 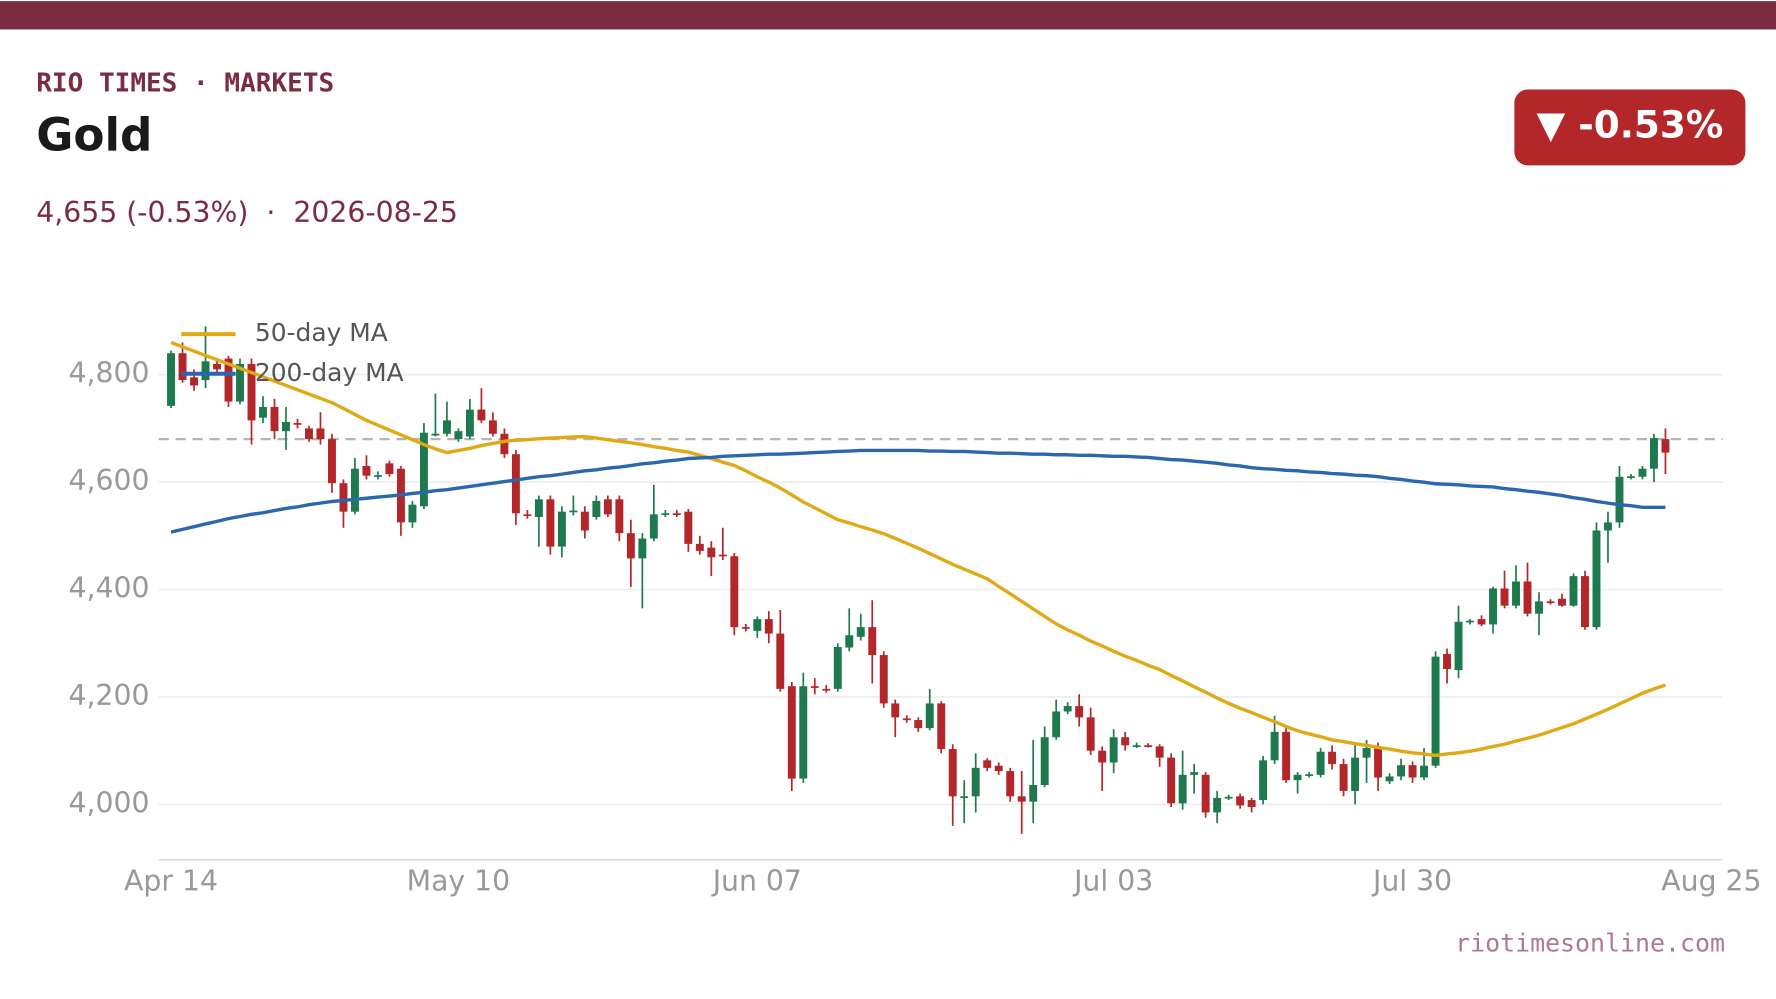 What do you see at coordinates (1112, 880) in the screenshot?
I see `x-tick-label: Jul 03` at bounding box center [1112, 880].